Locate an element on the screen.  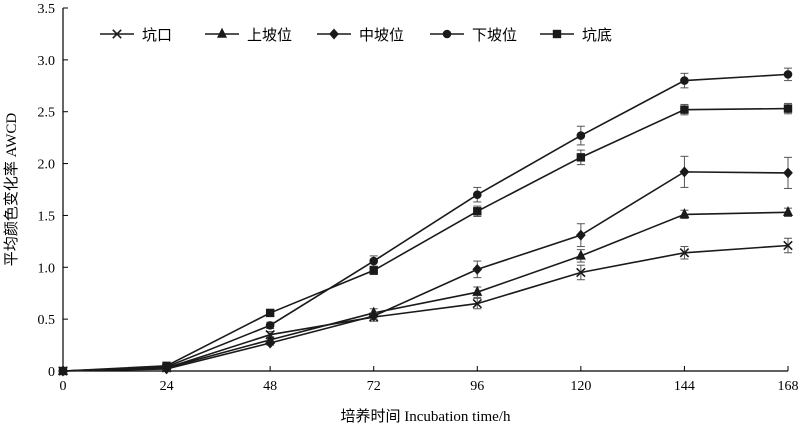
legend-item: 上坡位 is located at coordinates (248, 35).